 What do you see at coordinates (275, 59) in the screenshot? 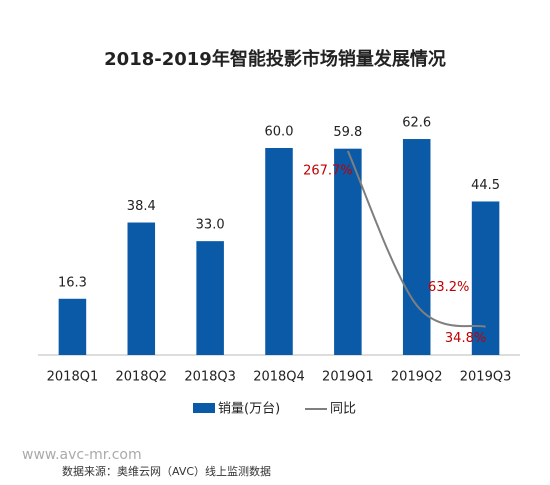
I see `chart-title: 2018-2019年智能投影市场销量发展情况` at bounding box center [275, 59].